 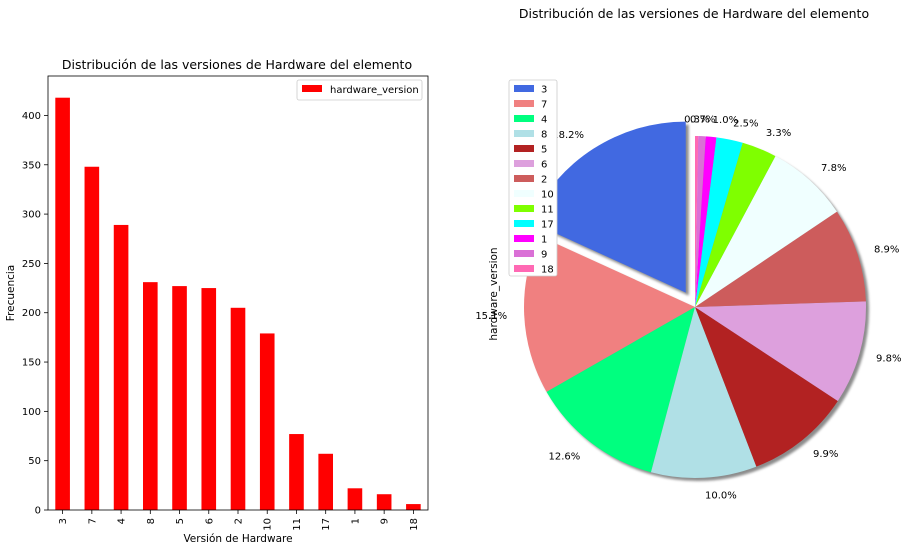 I want to click on bar-y-tick-label: 150, so click(x=31, y=363).